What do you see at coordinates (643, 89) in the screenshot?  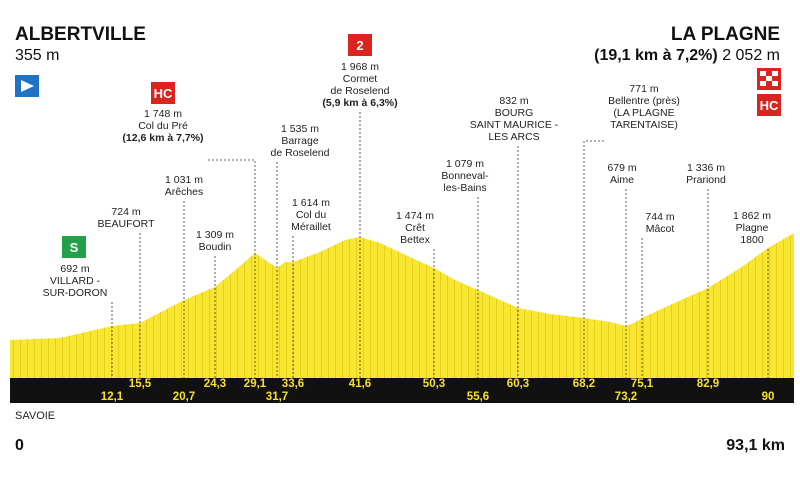 I see `waypoint-label: 771 m` at bounding box center [643, 89].